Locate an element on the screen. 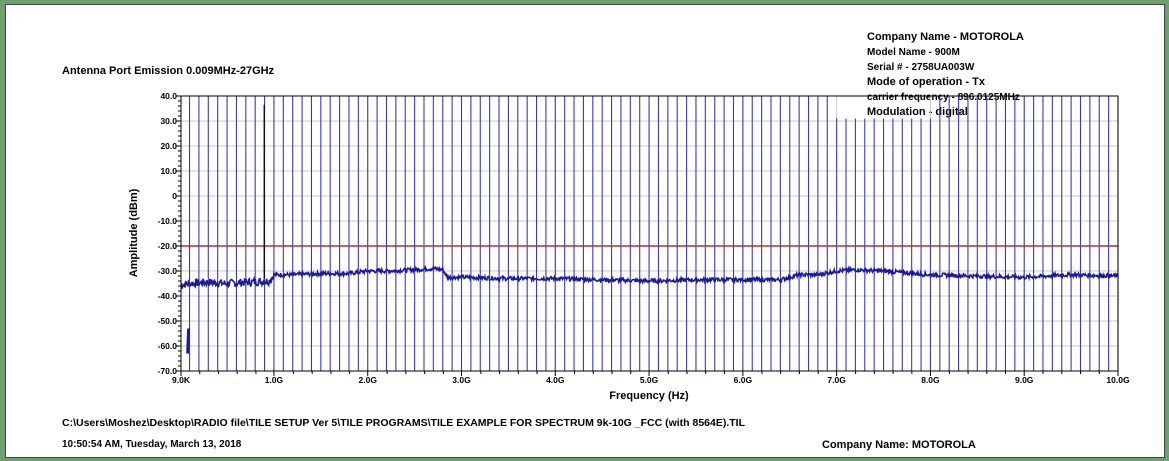 The image size is (1169, 461). x-tick-label: 1.0G is located at coordinates (274, 380).